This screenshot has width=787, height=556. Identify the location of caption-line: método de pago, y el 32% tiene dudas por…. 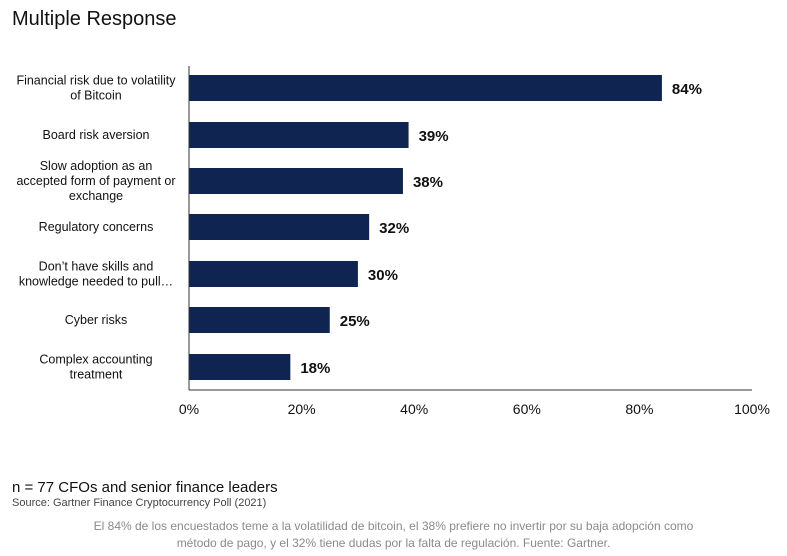
(393, 543).